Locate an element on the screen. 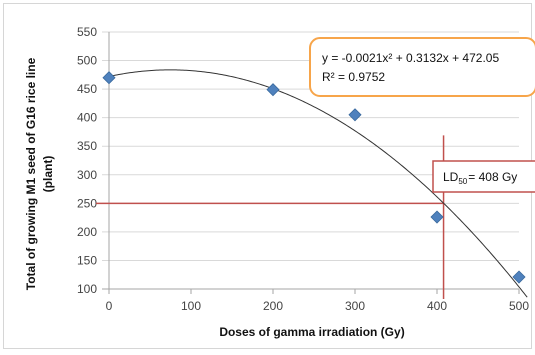  y-tick-label: 200 is located at coordinates (87, 232).